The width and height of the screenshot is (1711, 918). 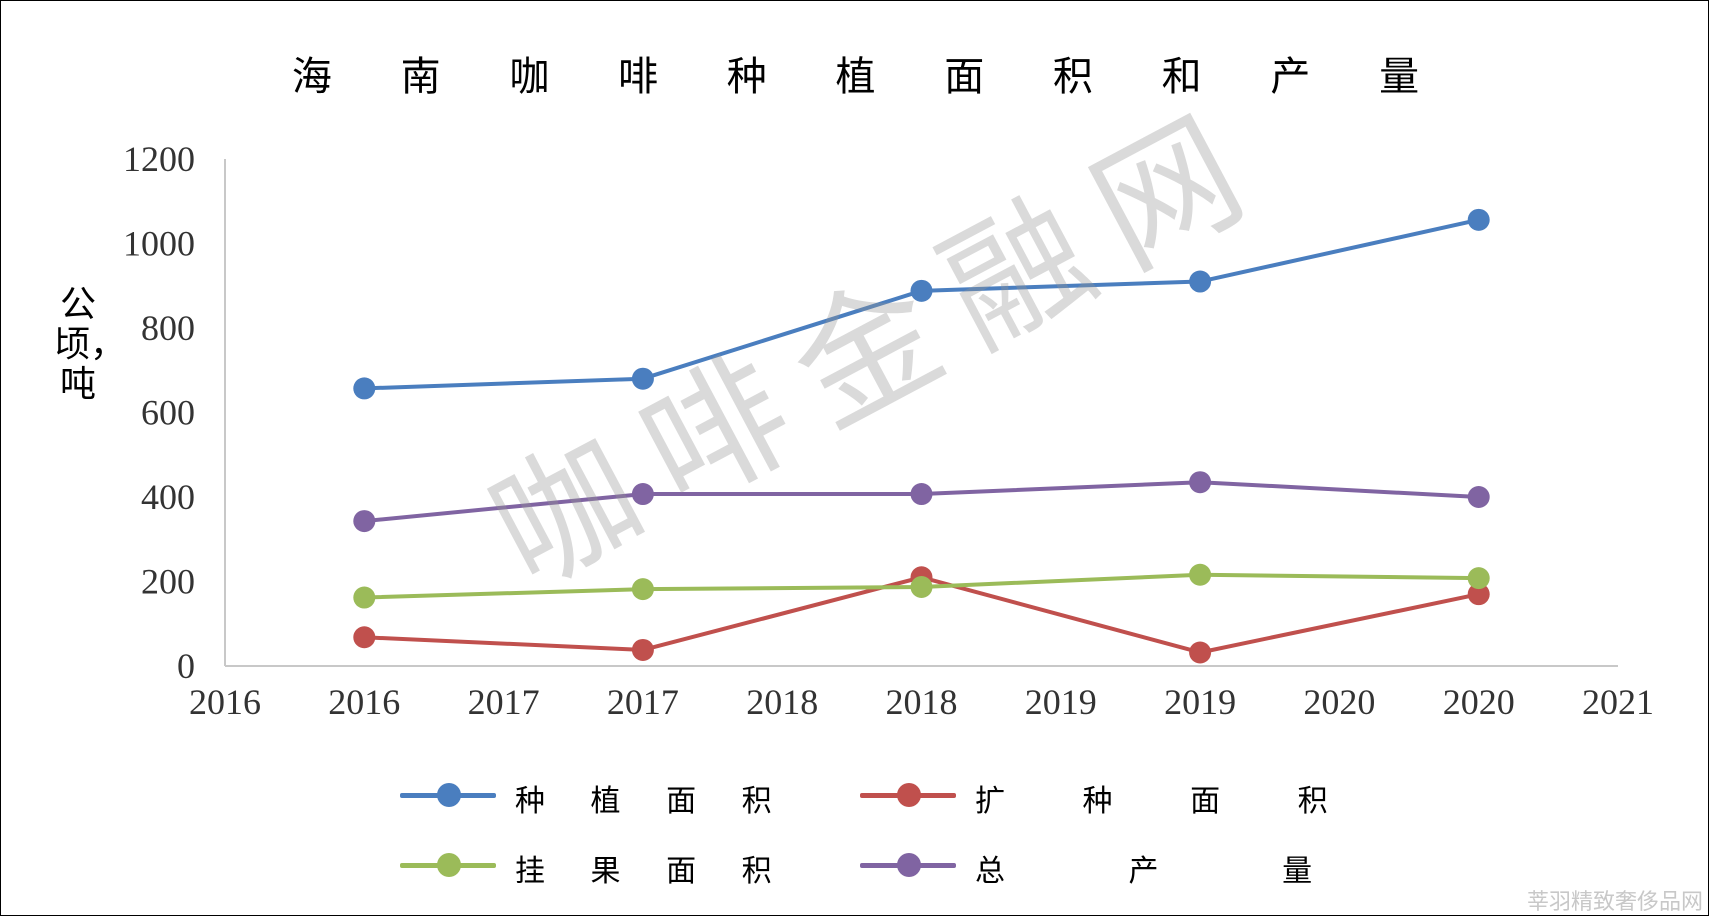 What do you see at coordinates (168, 582) in the screenshot?
I see `y-tick-label: 200` at bounding box center [168, 582].